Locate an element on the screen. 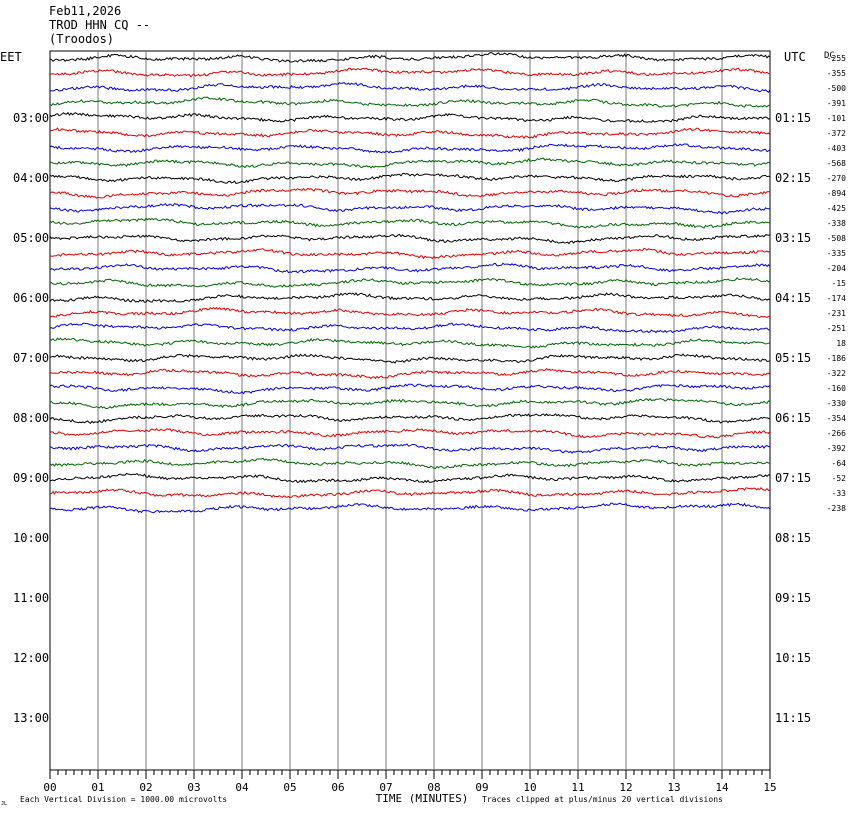 The height and width of the screenshot is (814, 850). x-tick-label: 07 is located at coordinates (385, 787).